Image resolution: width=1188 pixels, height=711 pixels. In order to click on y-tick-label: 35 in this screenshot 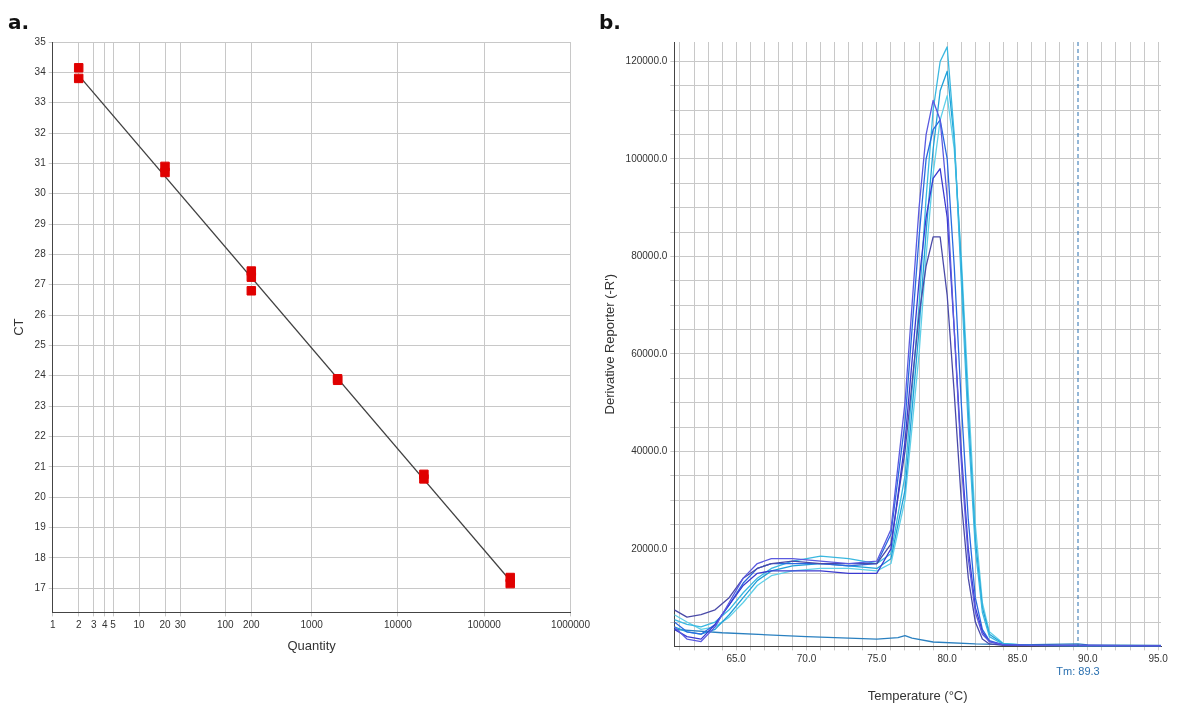, I will do `click(40, 41)`.